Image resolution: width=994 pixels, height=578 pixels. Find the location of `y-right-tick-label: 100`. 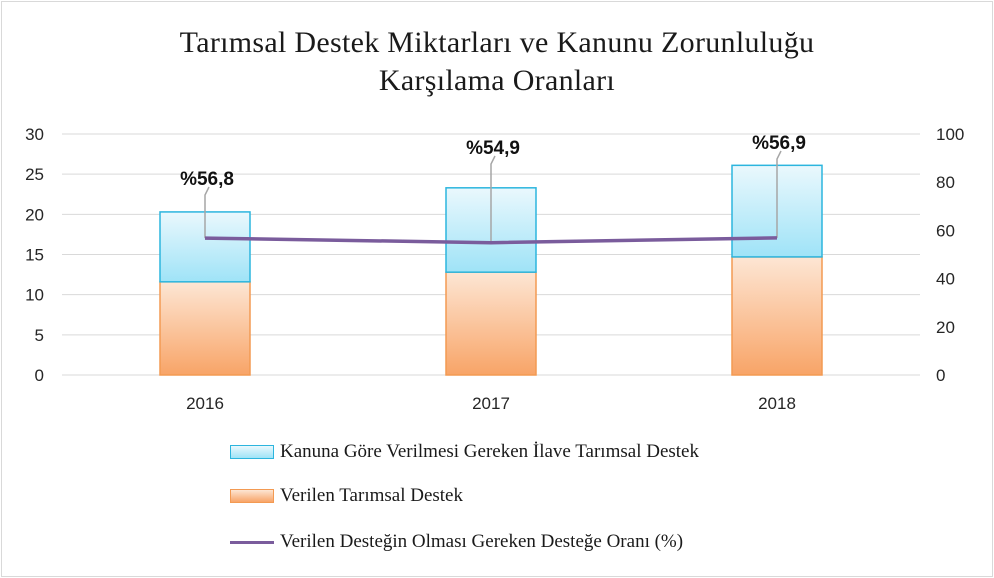

y-right-tick-label: 100 is located at coordinates (950, 134).